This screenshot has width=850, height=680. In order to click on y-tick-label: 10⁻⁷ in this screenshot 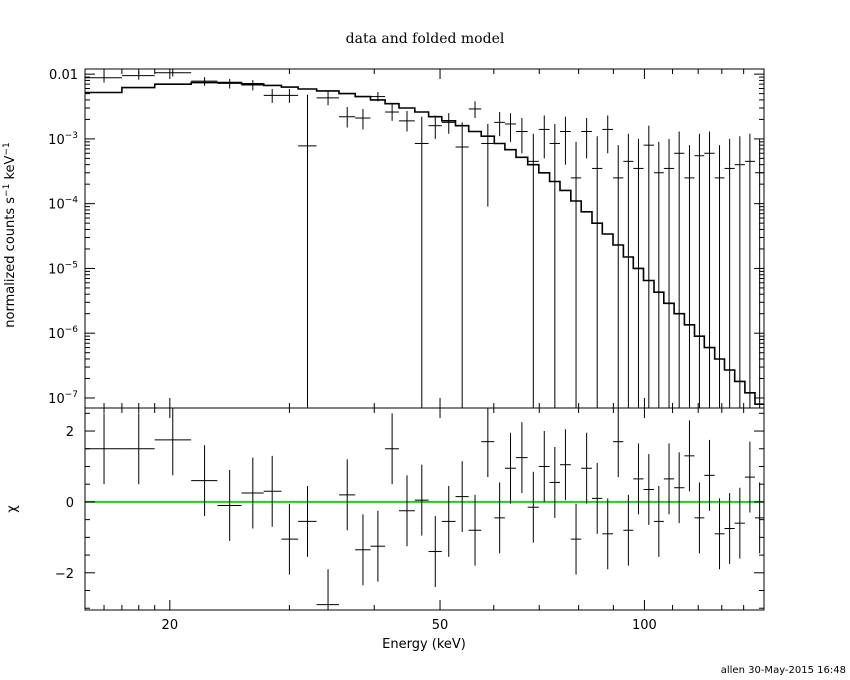, I will do `click(63, 398)`.